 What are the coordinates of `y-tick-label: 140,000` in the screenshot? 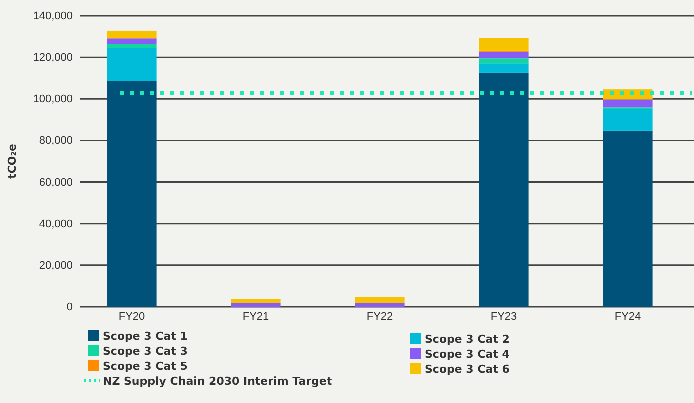 It's located at (53, 16).